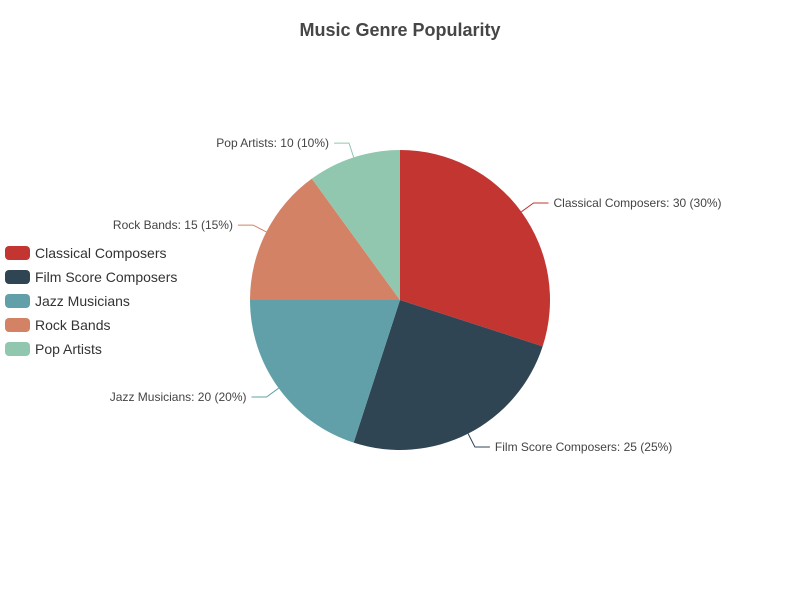 The height and width of the screenshot is (600, 800). I want to click on slice-label-film-score-composers: Film Score Composers: 25 (25%), so click(583, 447).